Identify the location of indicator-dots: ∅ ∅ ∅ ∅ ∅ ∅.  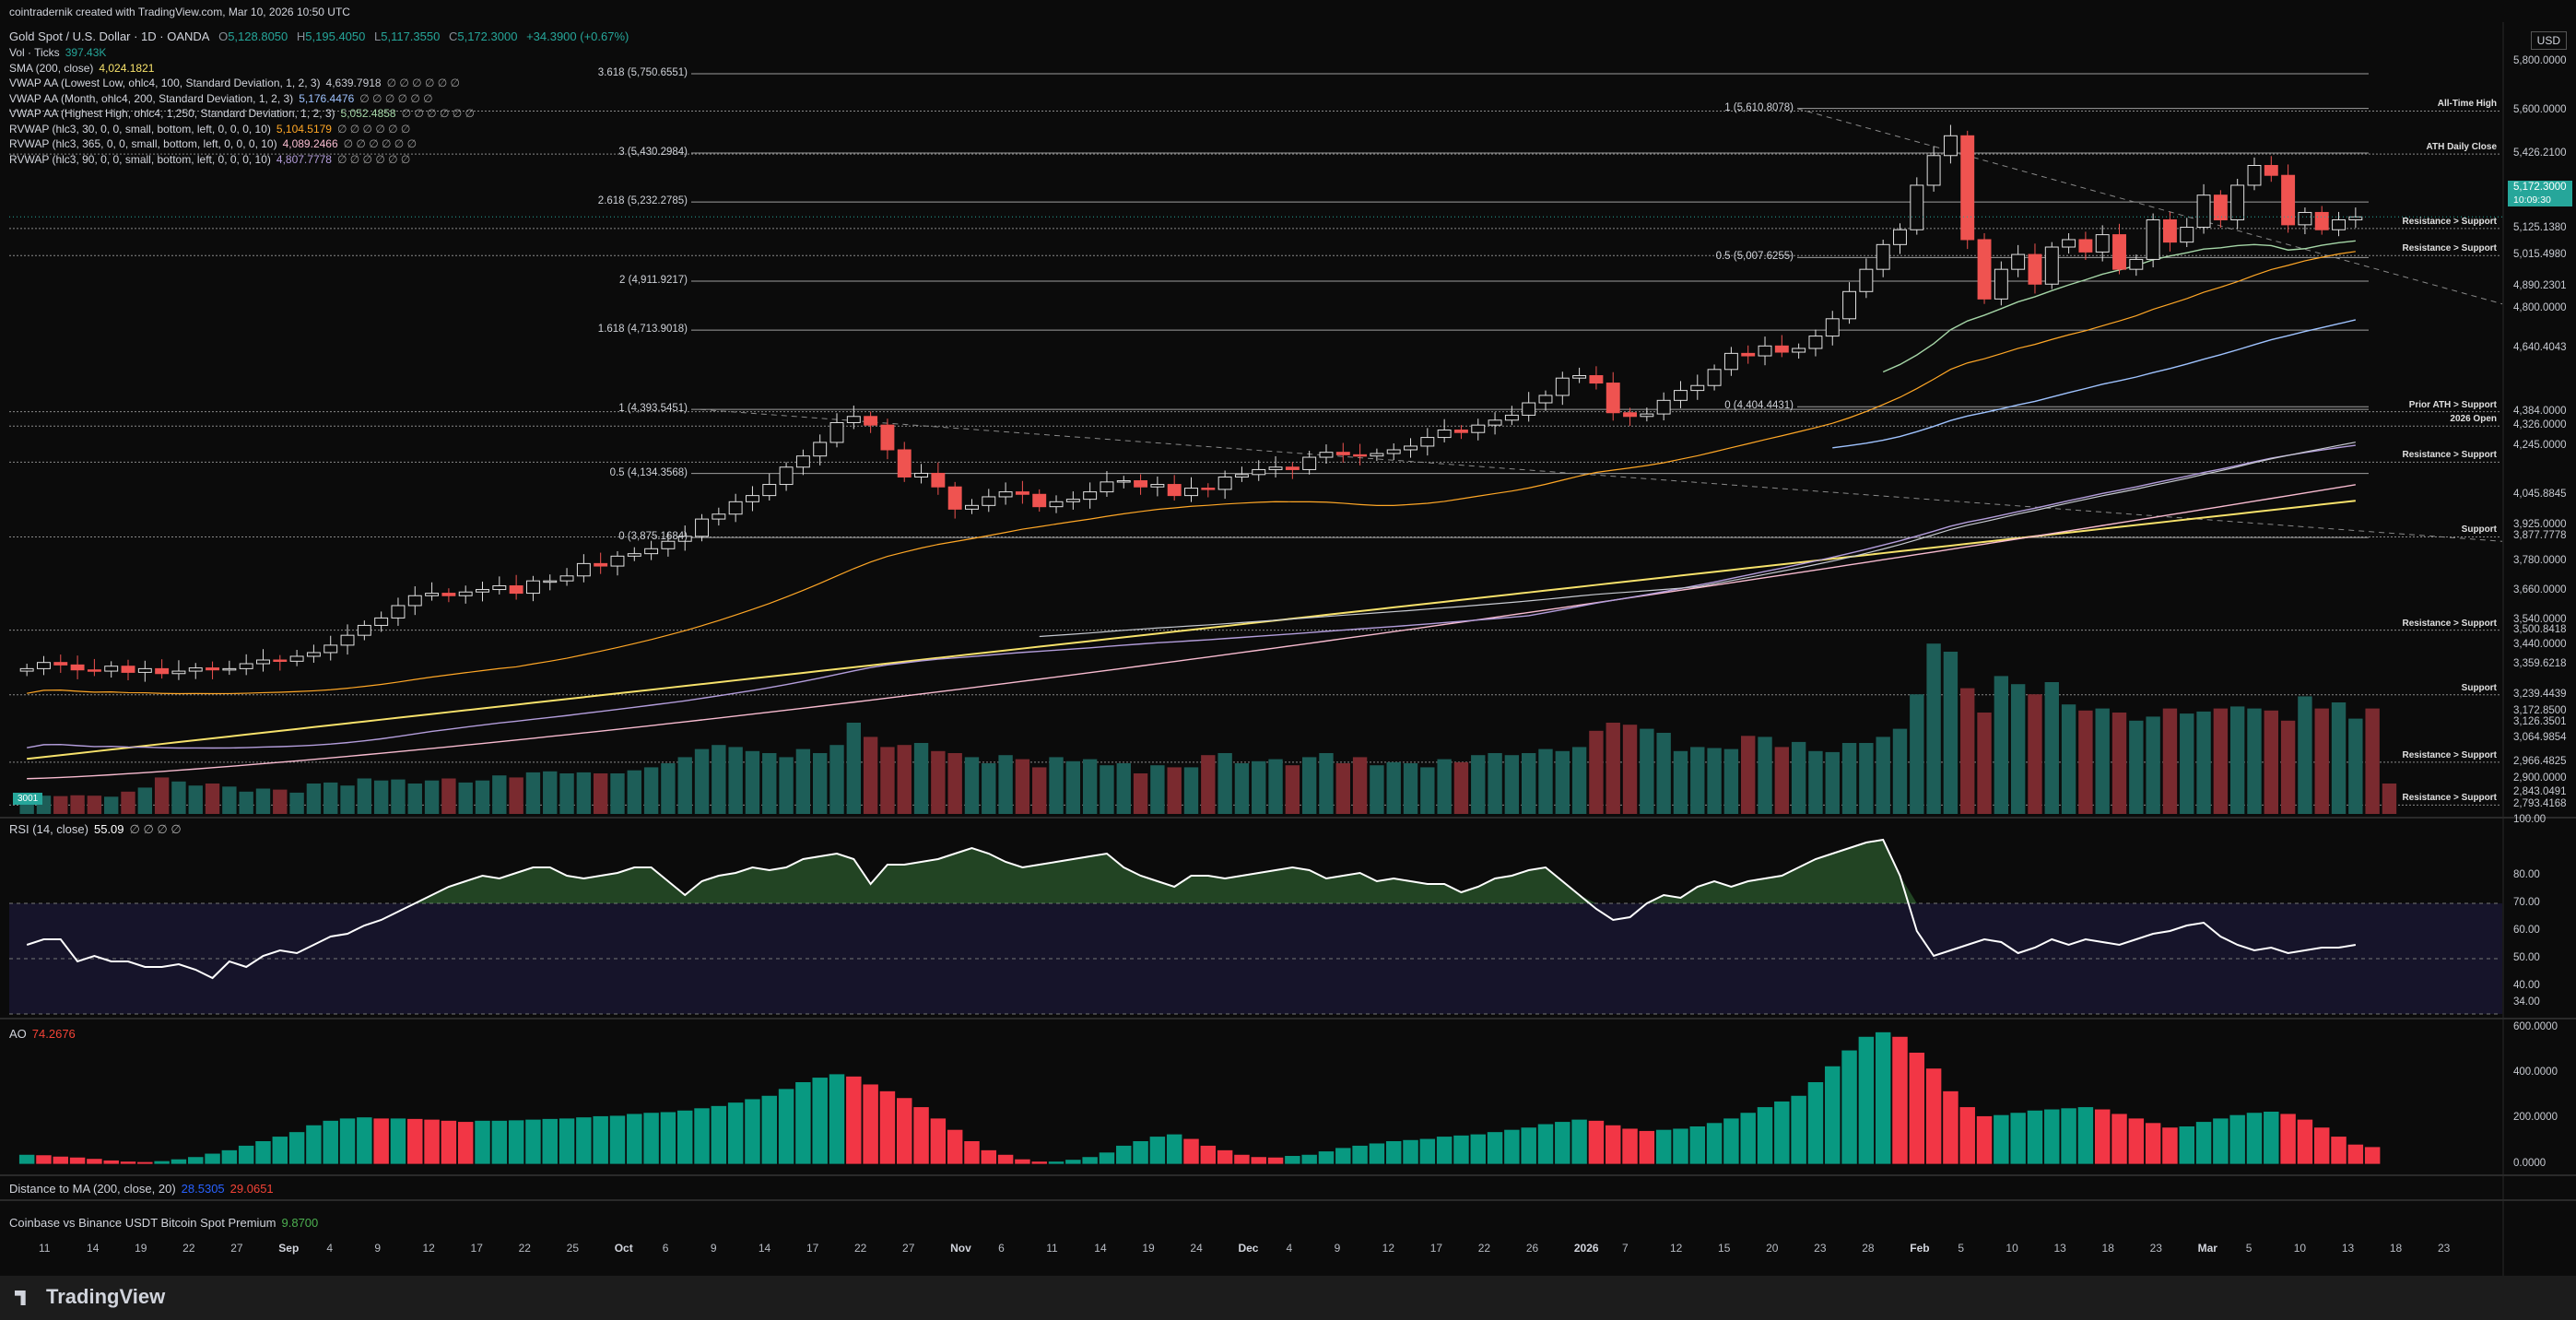
(438, 113).